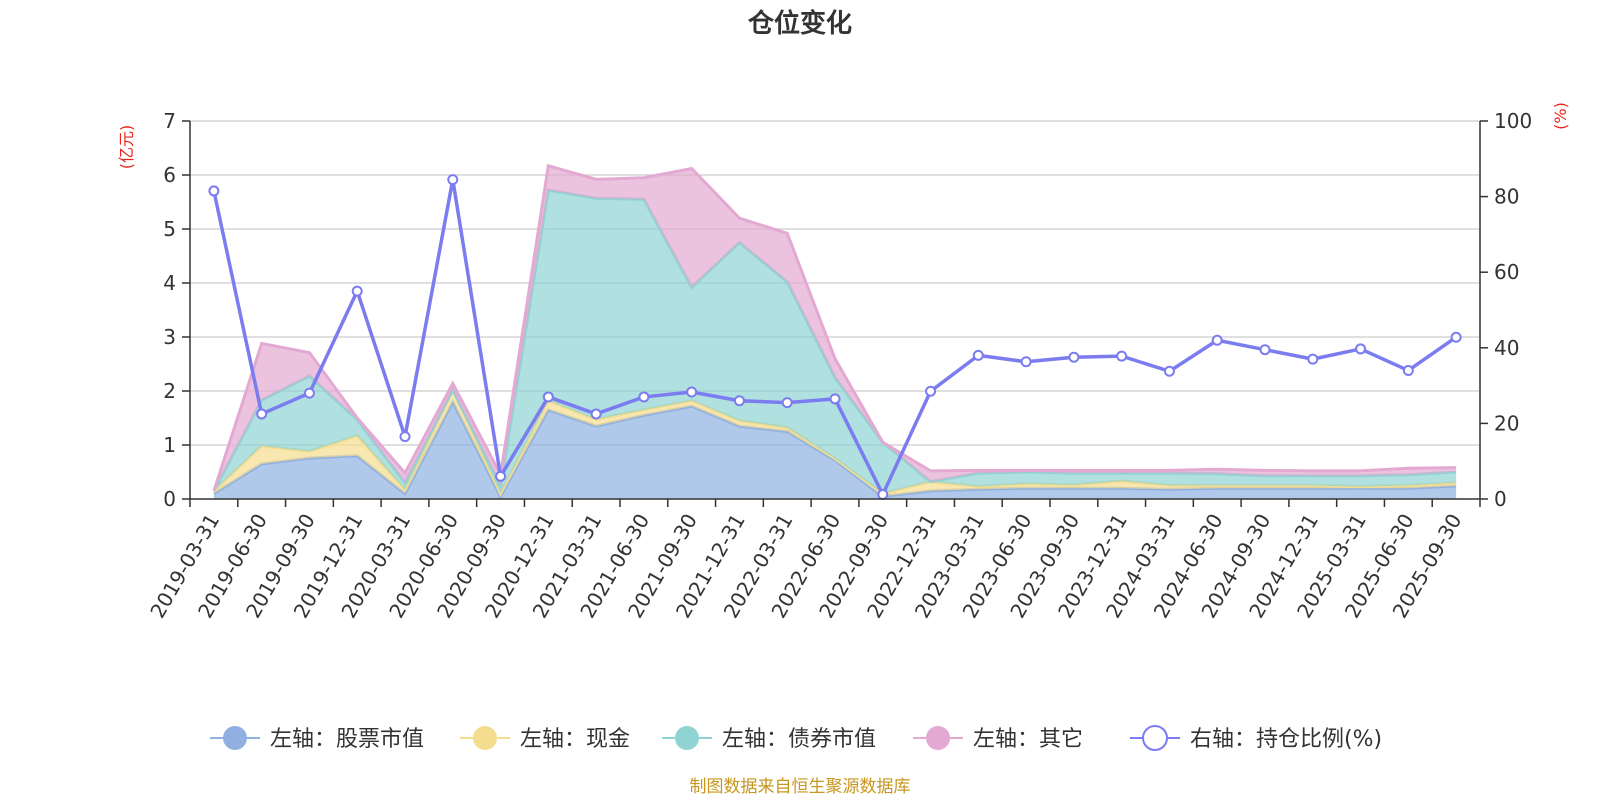  What do you see at coordinates (169, 337) in the screenshot?
I see `left-tick-label: 3` at bounding box center [169, 337].